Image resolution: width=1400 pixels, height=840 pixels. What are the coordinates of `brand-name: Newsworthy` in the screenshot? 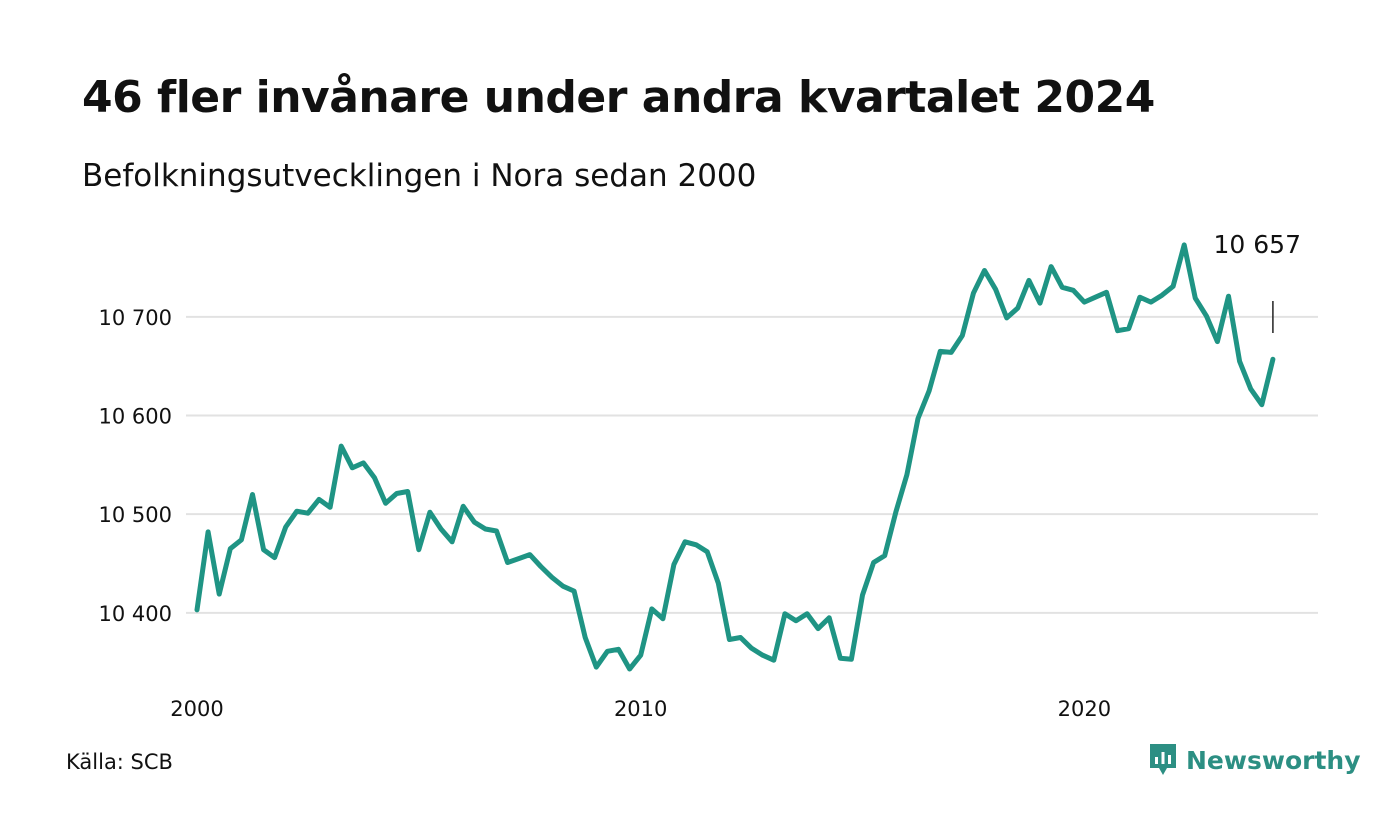 It's located at (1273, 760).